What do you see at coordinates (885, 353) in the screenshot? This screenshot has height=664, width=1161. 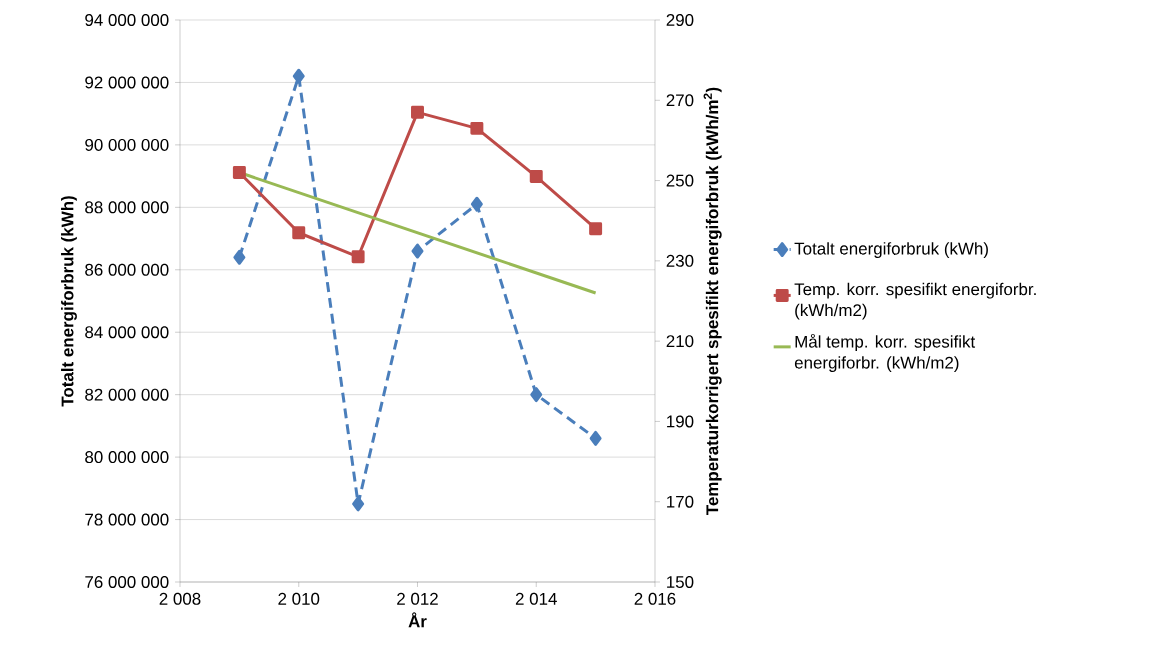 I see `legend-label: Mål temp. korr. spesifikt energiforbr. (kWh/m2)` at bounding box center [885, 353].